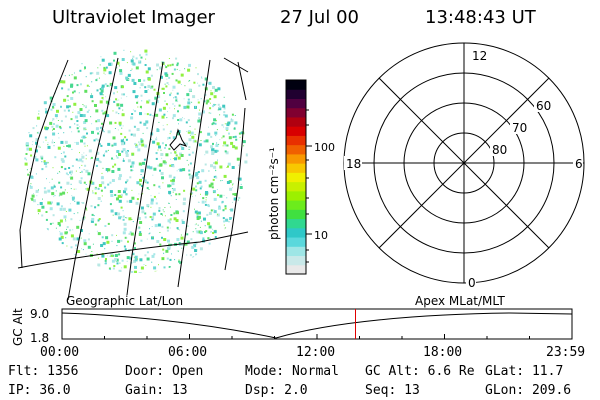 Image resolution: width=600 pixels, height=400 pixels. I want to click on status-dsp: Dsp: 2.0, so click(276, 390).